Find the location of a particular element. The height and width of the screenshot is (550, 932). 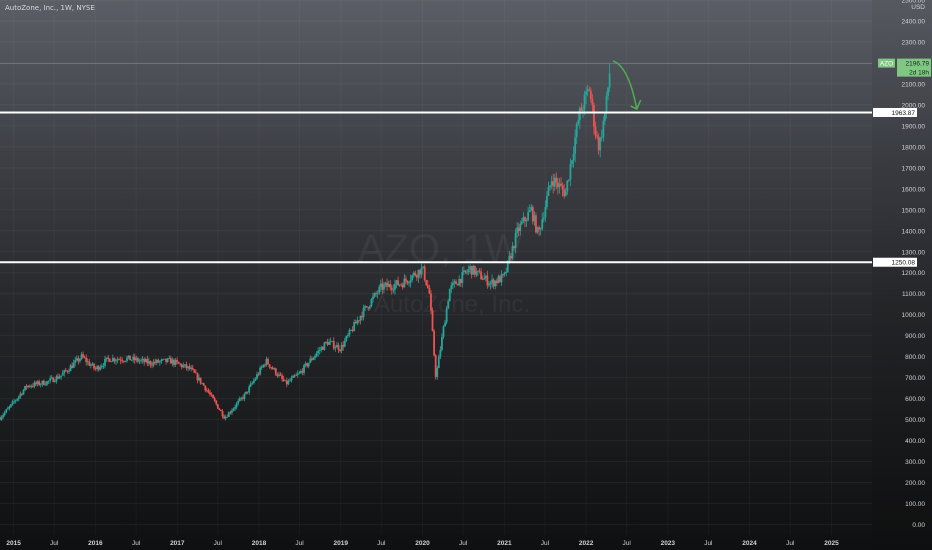

y-tick-label: 500.00 is located at coordinates (915, 420).